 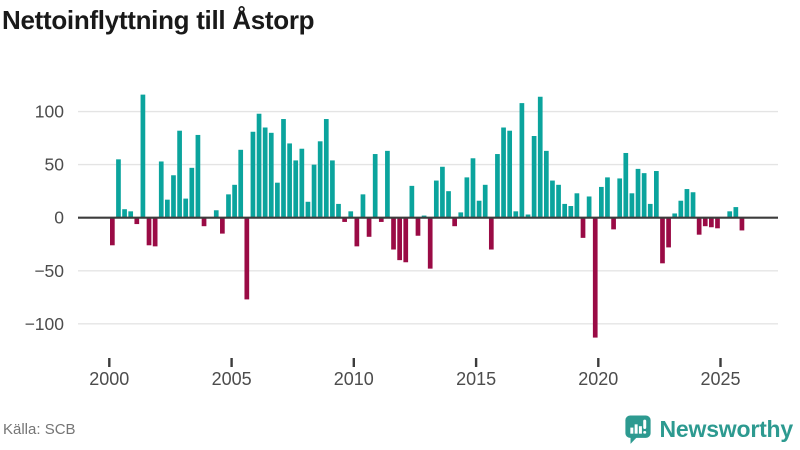 I want to click on bar-2001-q2, so click(x=143, y=156).